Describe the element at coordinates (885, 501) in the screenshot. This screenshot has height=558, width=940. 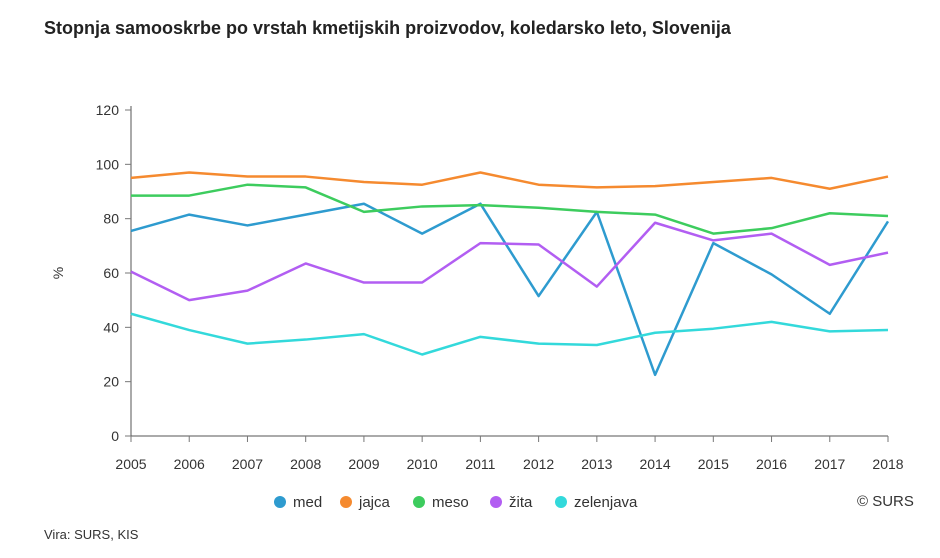
I see `copyright: © SURS` at that location.